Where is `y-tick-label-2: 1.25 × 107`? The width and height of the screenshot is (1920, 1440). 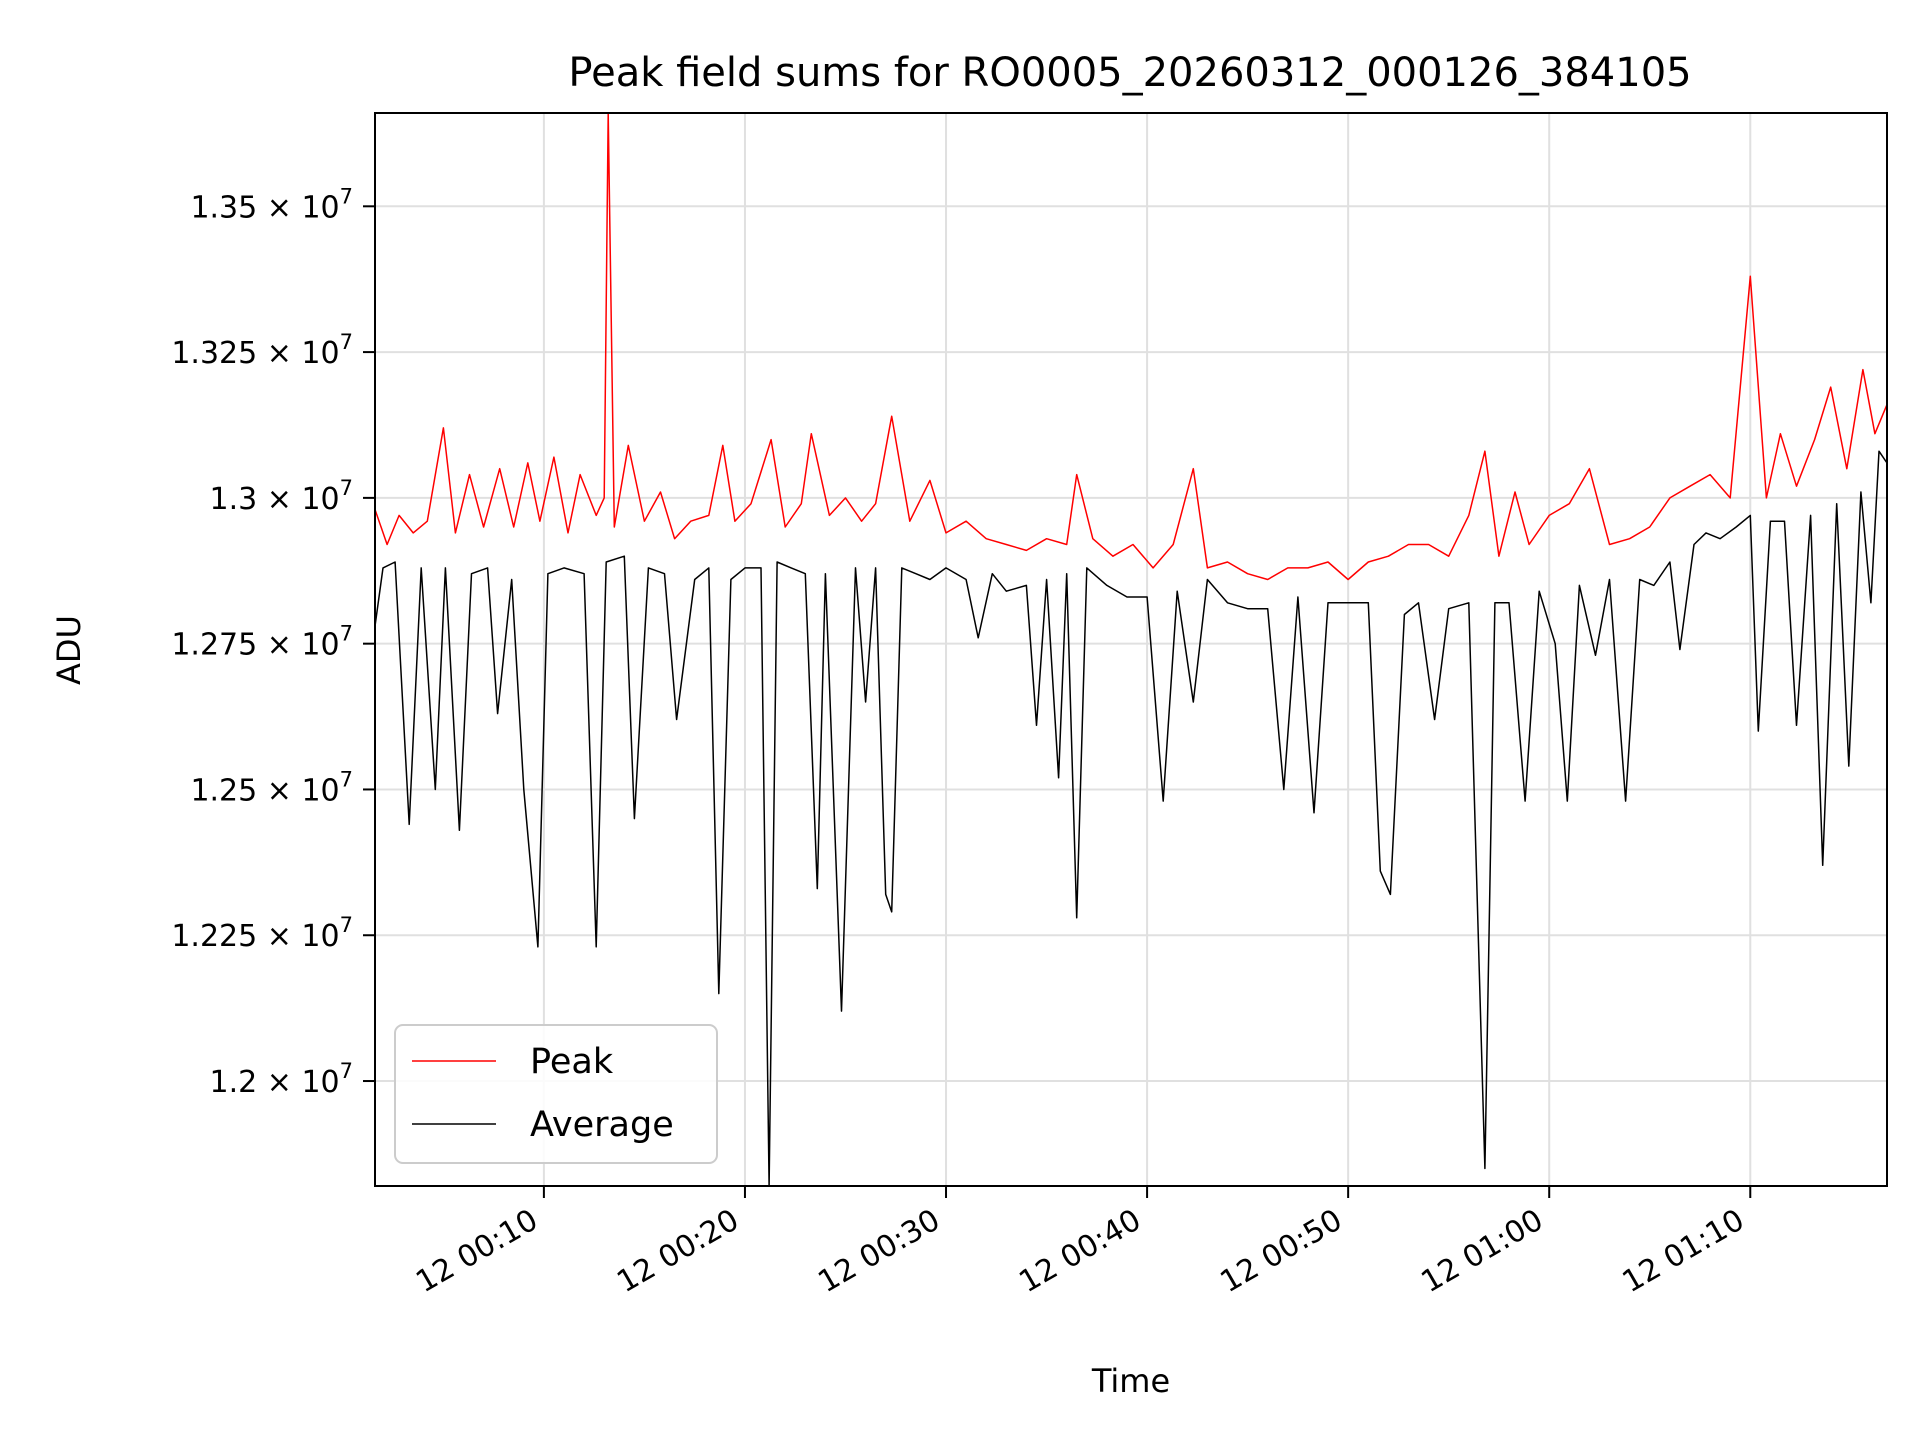
y-tick-label-2: 1.25 × 107 is located at coordinates (271, 787).